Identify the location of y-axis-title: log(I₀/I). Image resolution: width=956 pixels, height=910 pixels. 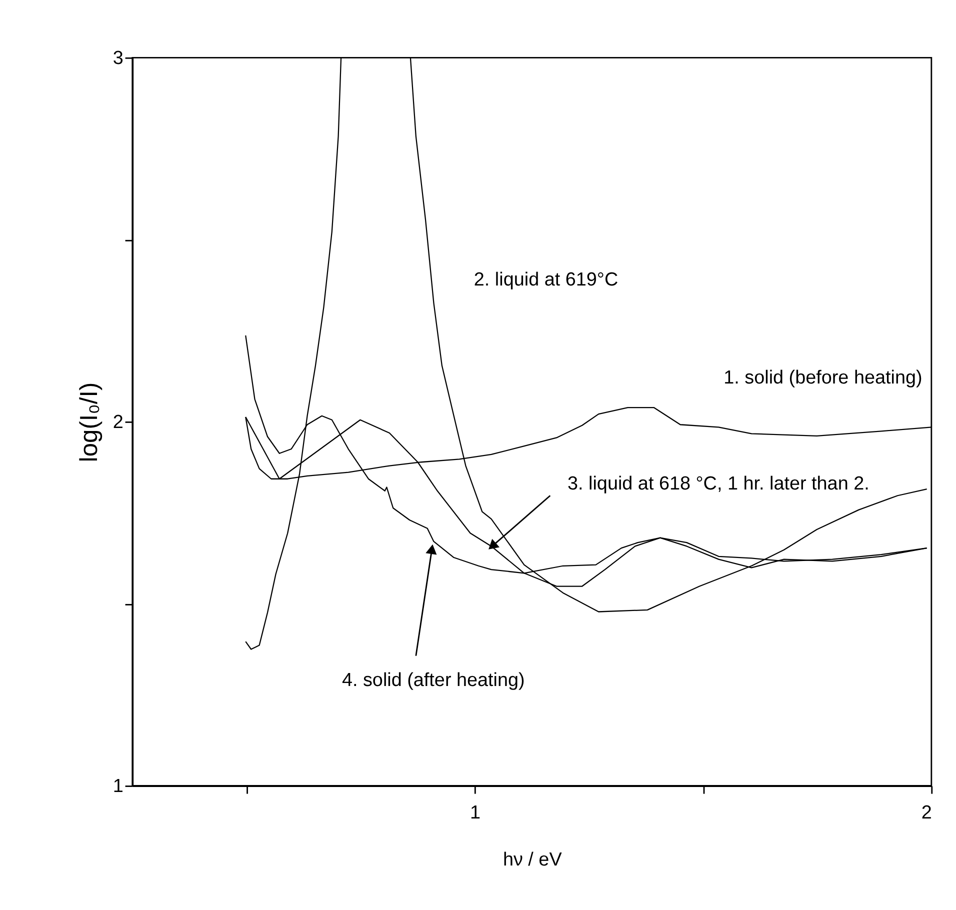
(89, 422).